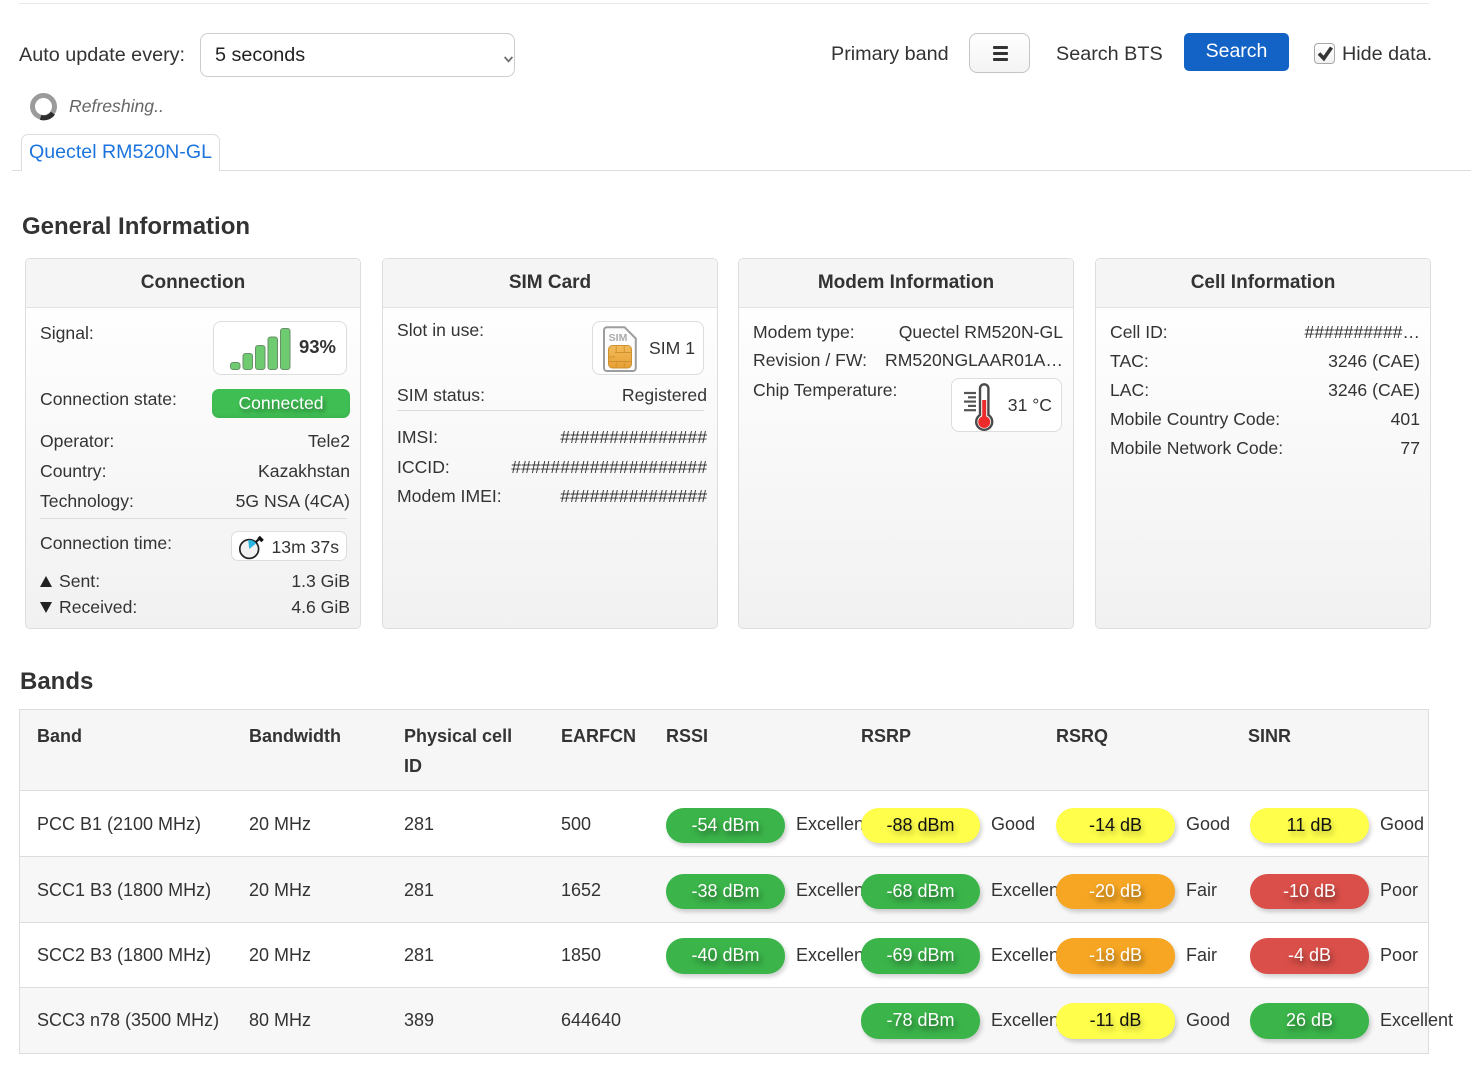 Image resolution: width=1483 pixels, height=1071 pixels. Describe the element at coordinates (618, 338) in the screenshot. I see `svg-text: SIM` at that location.